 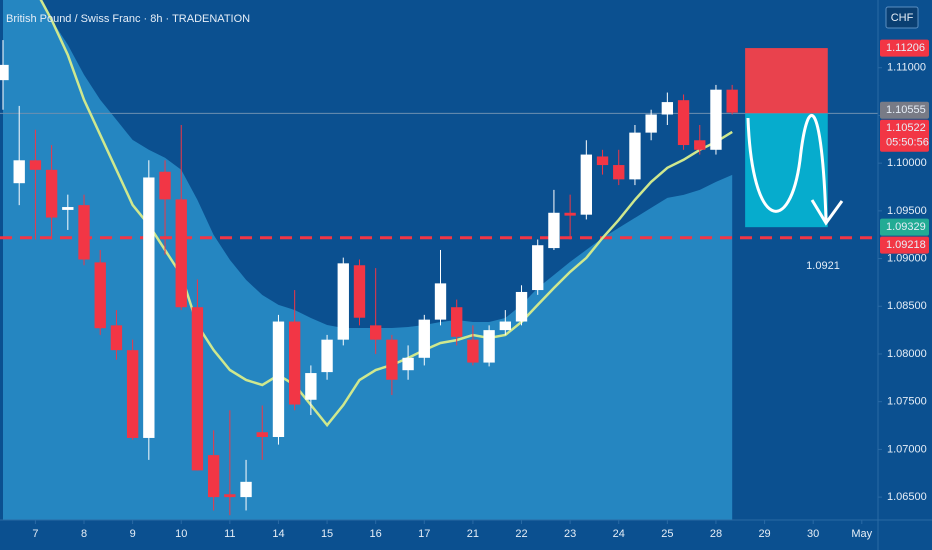 What do you see at coordinates (764, 534) in the screenshot?
I see `x-tick-label: 29` at bounding box center [764, 534].